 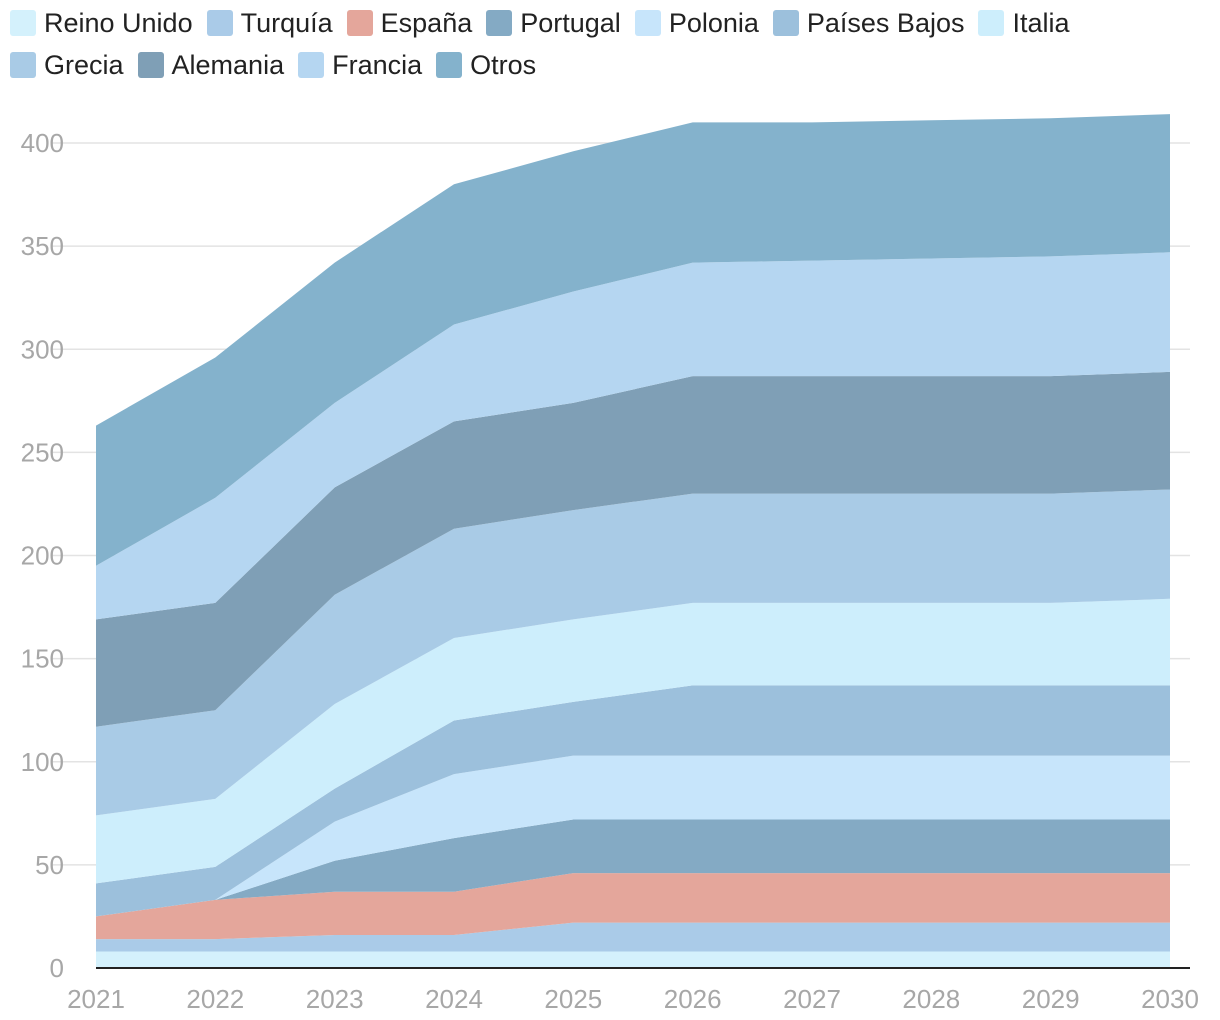 I want to click on legend-item-polonia: Polonia, so click(x=696, y=23).